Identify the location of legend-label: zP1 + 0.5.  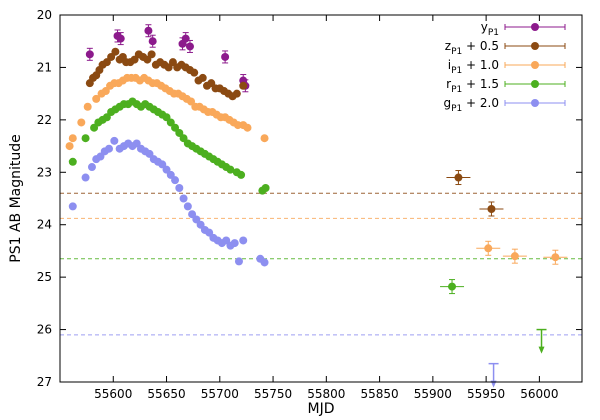
(472, 48).